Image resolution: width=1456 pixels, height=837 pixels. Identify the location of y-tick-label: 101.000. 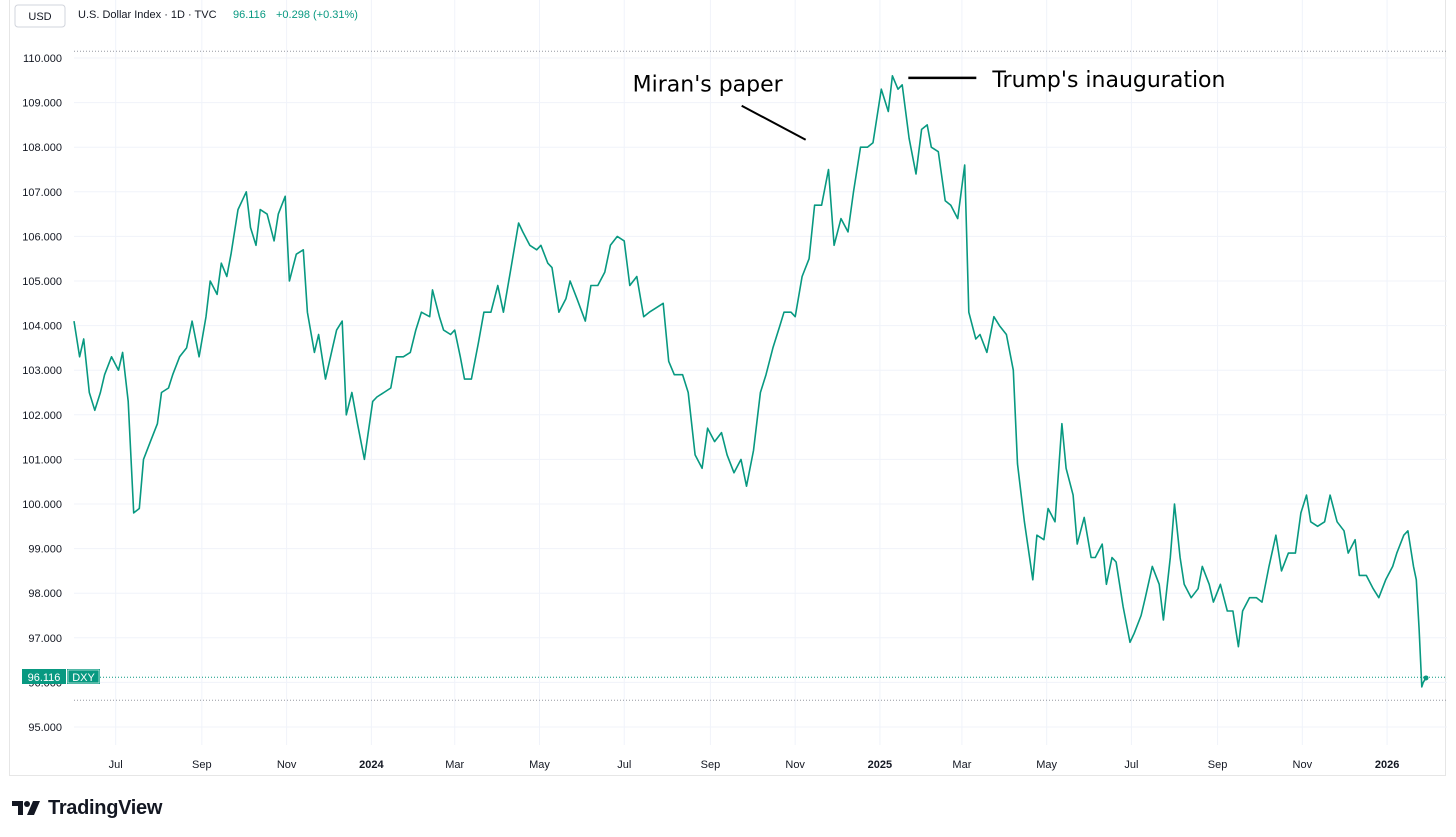
(42, 460).